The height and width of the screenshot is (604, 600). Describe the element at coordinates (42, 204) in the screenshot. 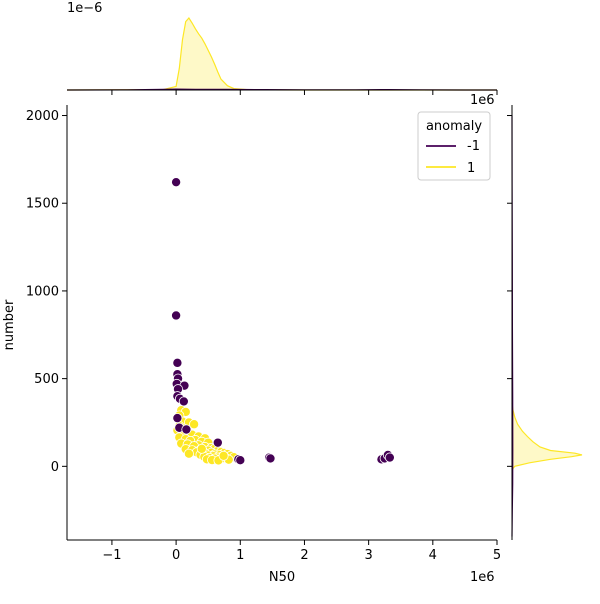

I see `y-tick-label: 1500` at that location.